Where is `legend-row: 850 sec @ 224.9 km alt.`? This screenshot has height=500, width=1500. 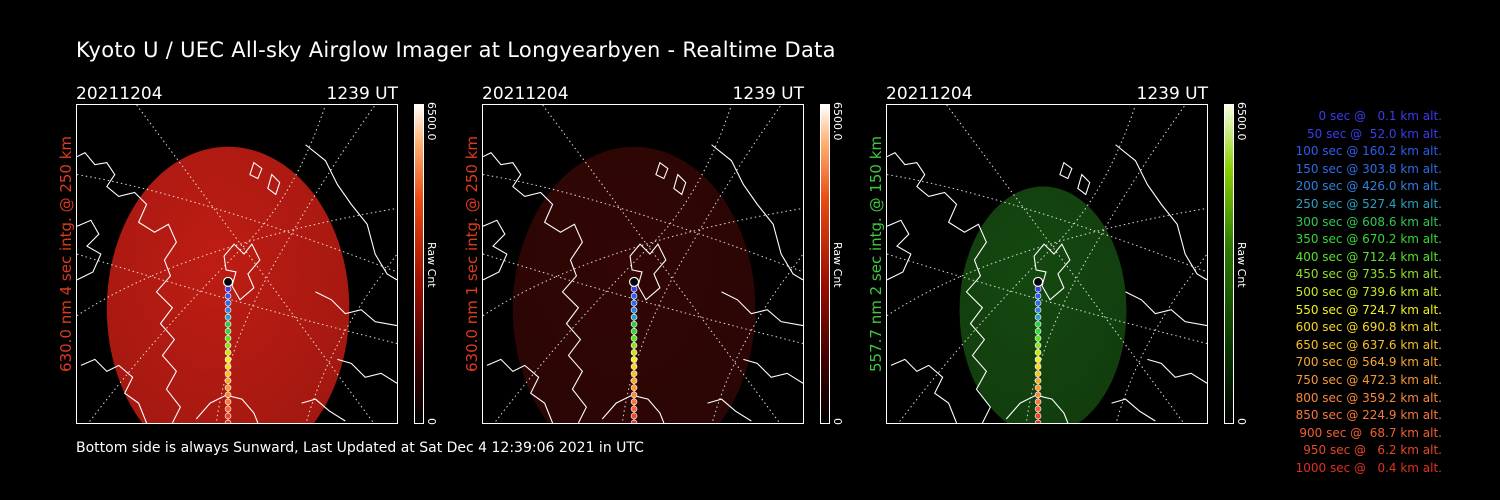
legend-row: 850 sec @ 224.9 km alt. is located at coordinates (1368, 415).